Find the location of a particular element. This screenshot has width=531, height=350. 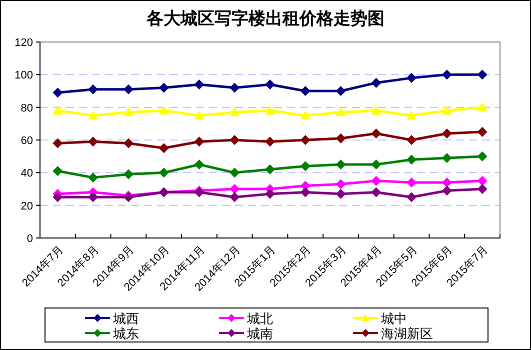

y-tick-label: 0 is located at coordinates (29, 239).